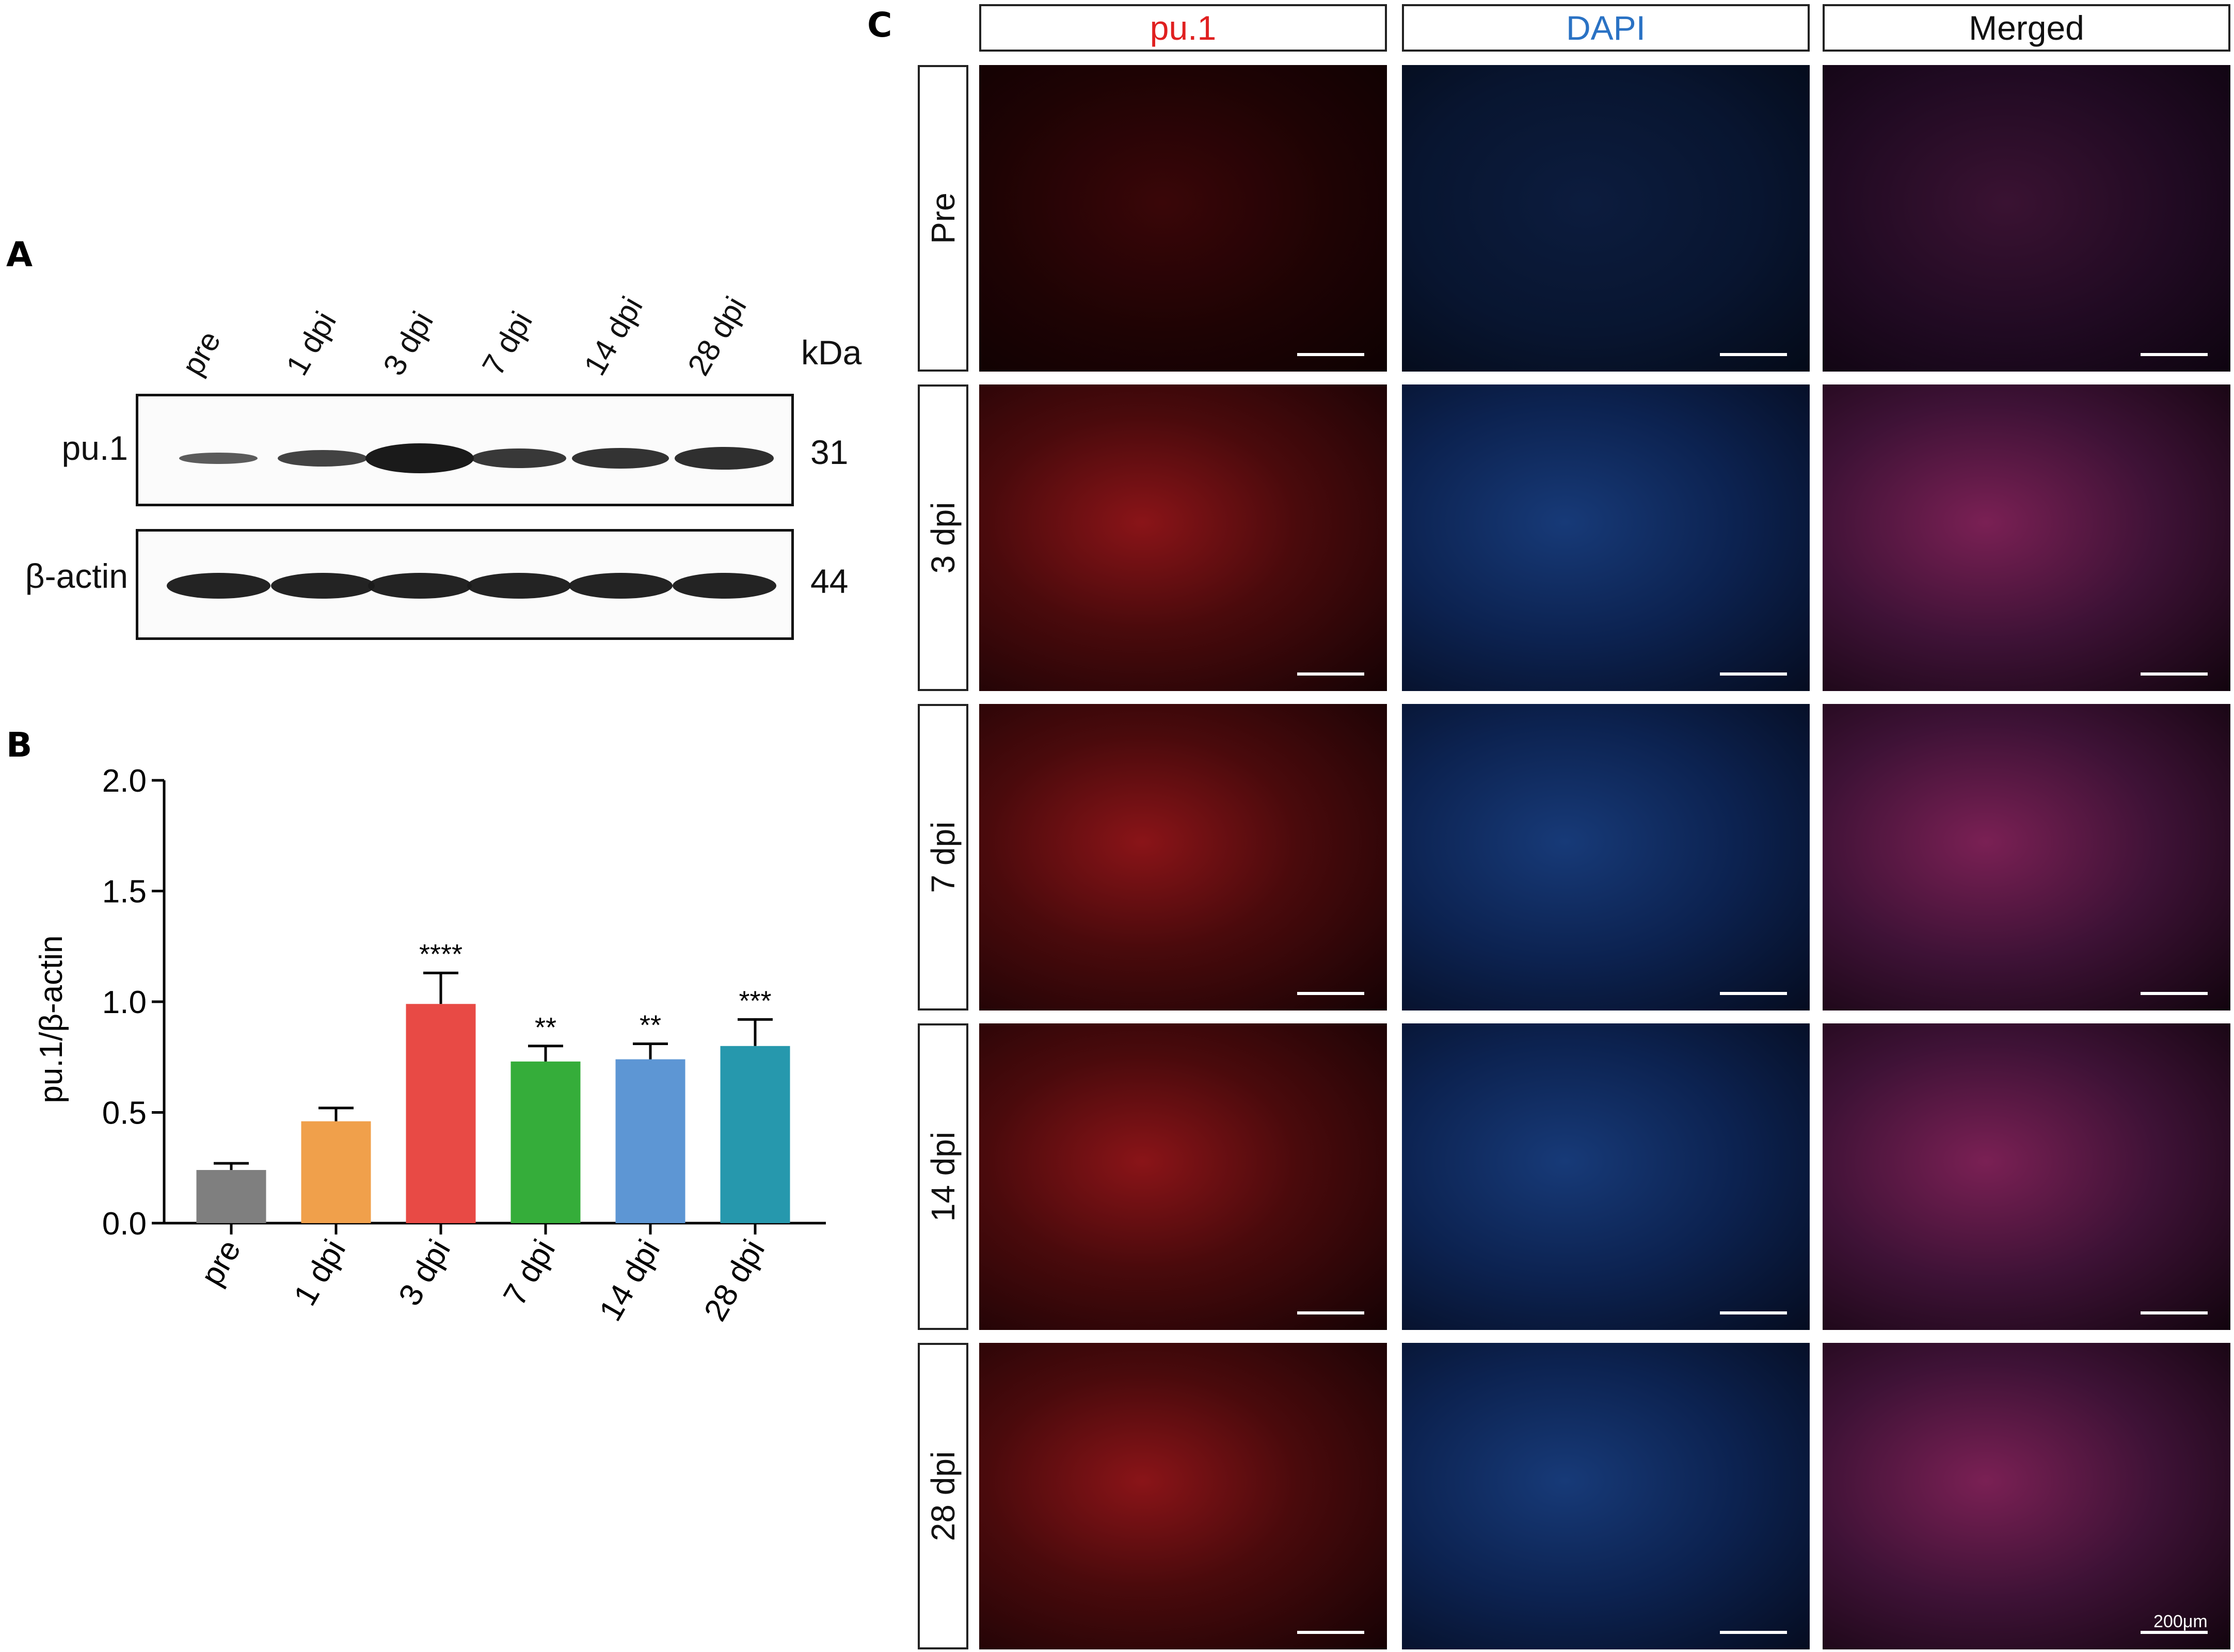  Describe the element at coordinates (408, 343) in the screenshot. I see `lane-label: 3 dpi` at that location.